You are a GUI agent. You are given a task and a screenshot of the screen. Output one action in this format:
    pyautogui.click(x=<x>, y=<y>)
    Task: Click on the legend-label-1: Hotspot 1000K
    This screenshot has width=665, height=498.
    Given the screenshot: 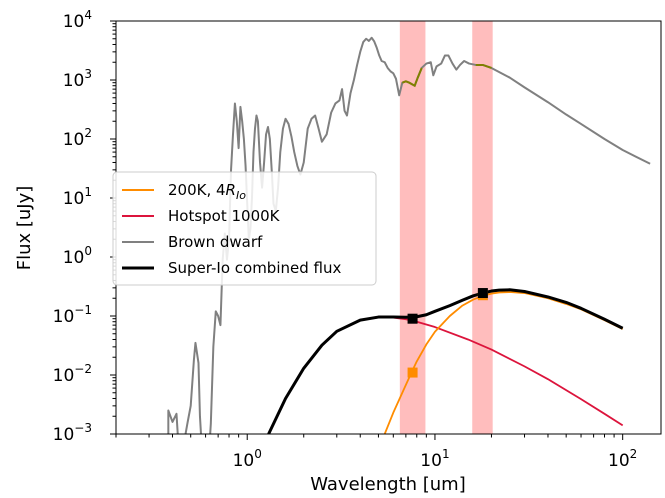 What is the action you would take?
    pyautogui.click(x=224, y=216)
    